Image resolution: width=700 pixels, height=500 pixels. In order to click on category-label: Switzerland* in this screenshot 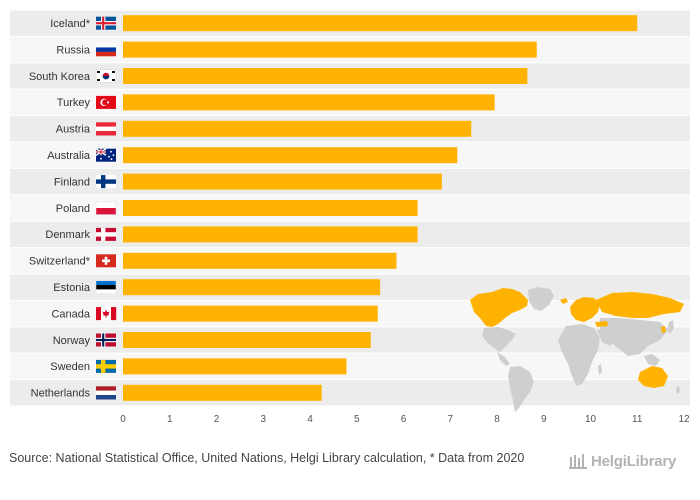, I will do `click(60, 262)`.